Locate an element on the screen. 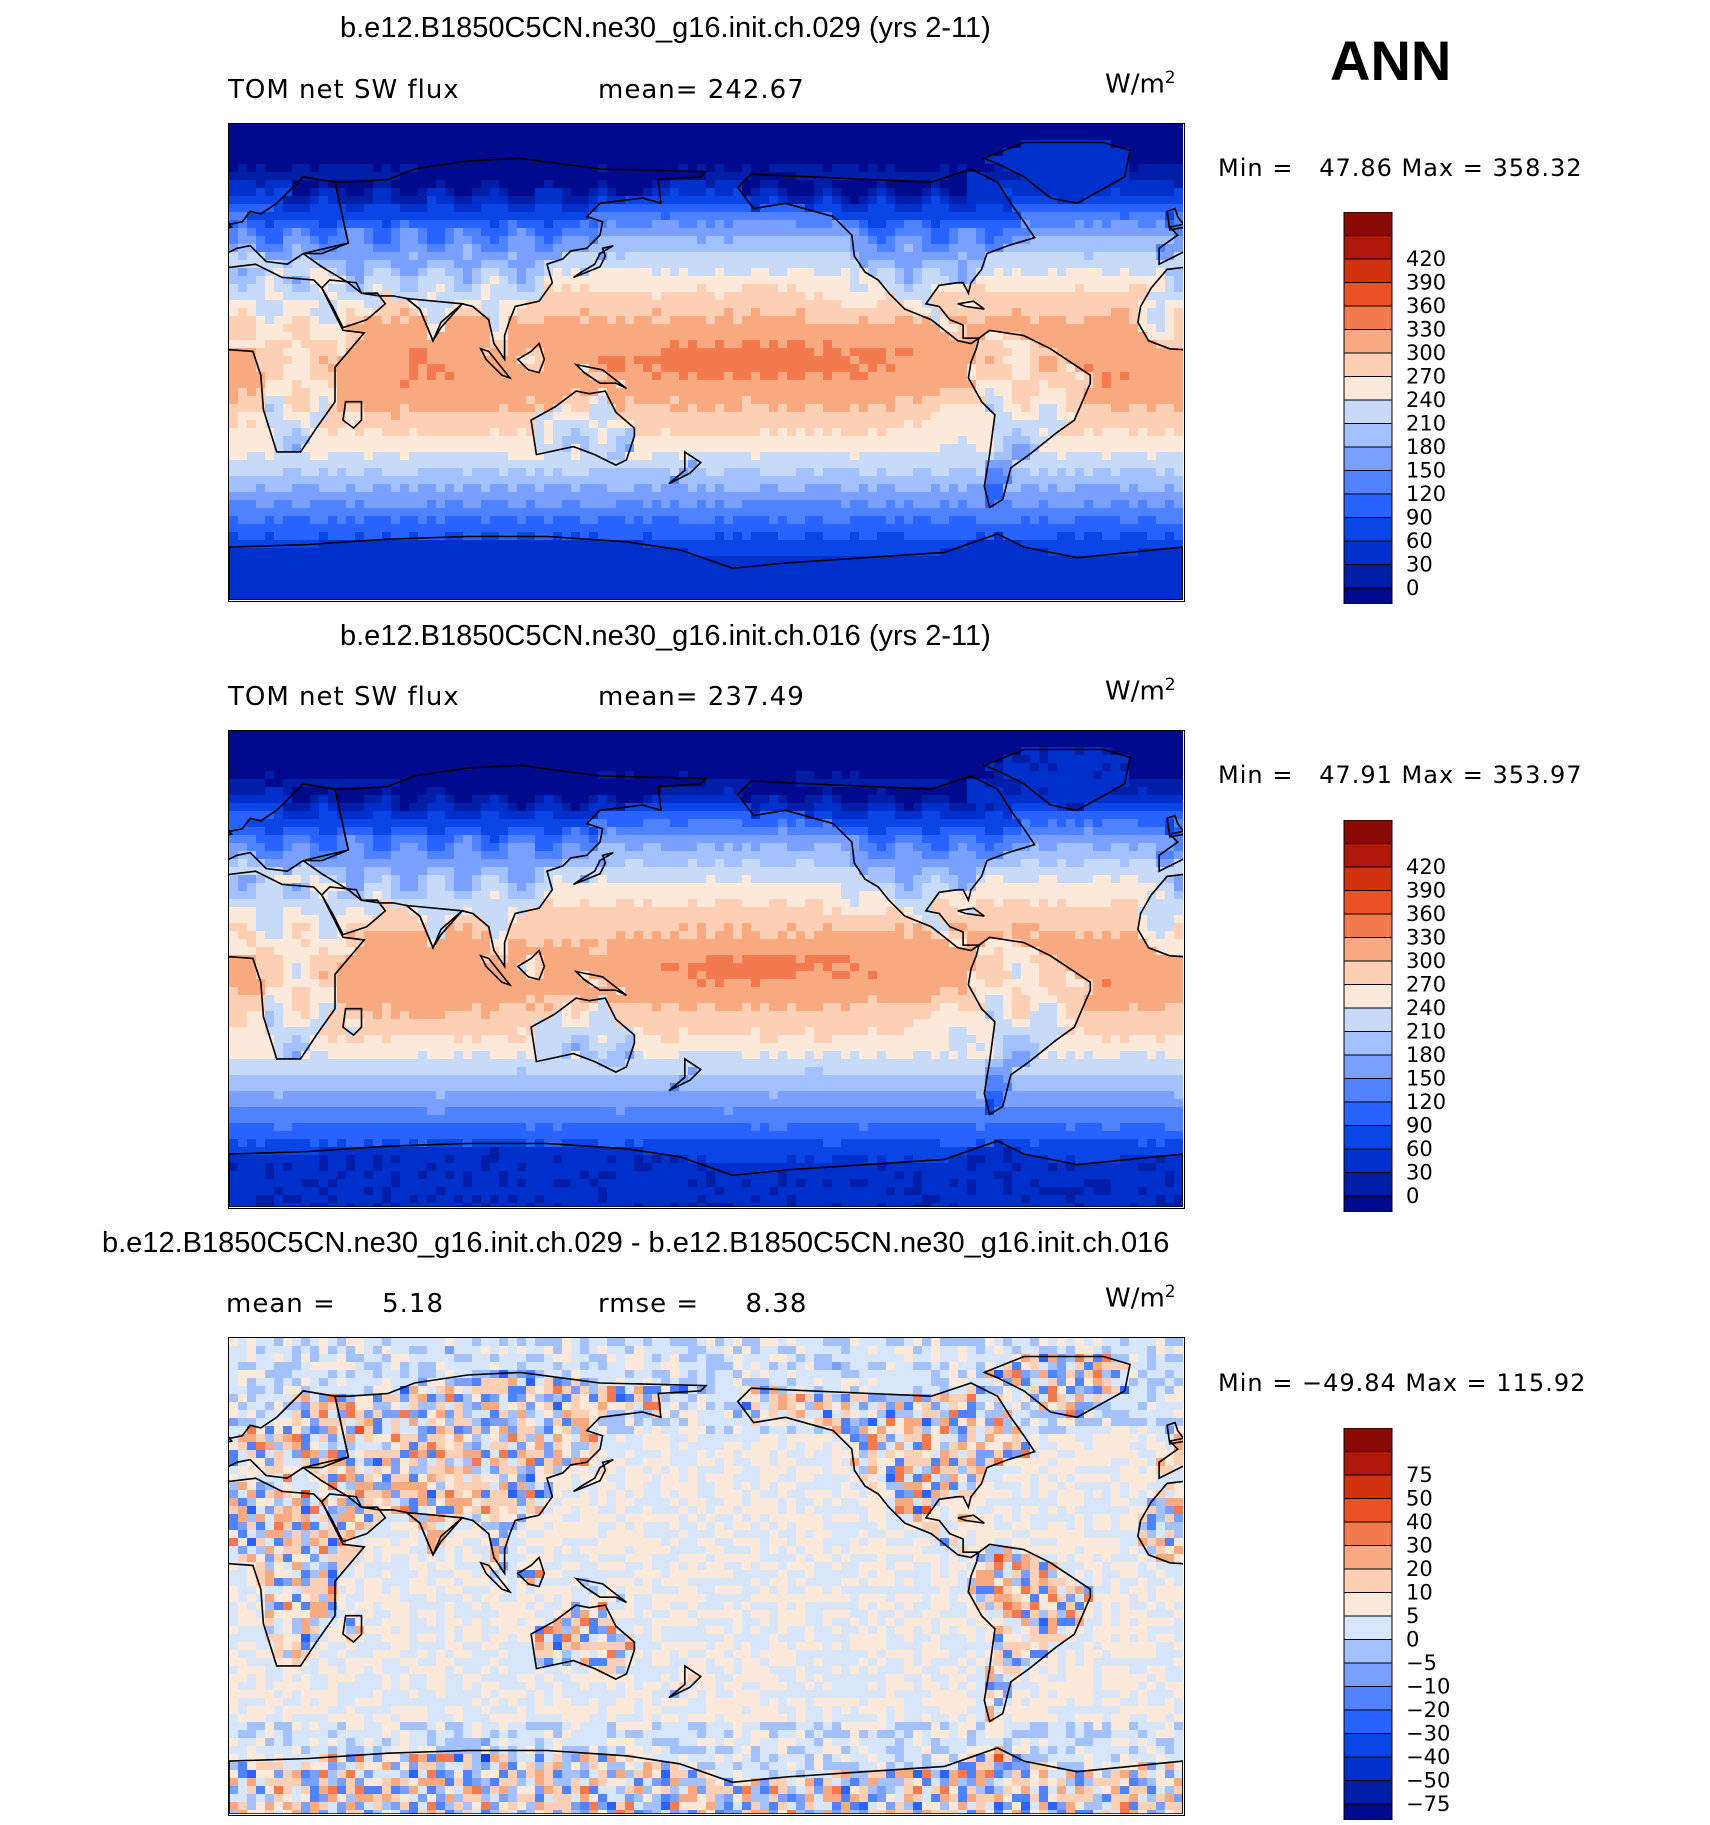 The image size is (1710, 1825). colorbar-tick-label: 210 is located at coordinates (1426, 424).